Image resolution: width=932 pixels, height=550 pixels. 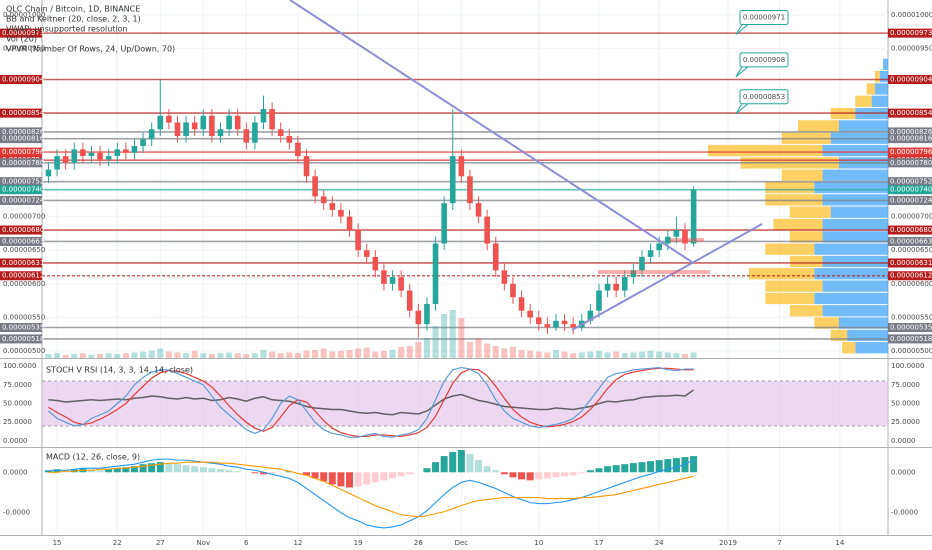 What do you see at coordinates (418, 543) in the screenshot?
I see `x-tick-label: 26` at bounding box center [418, 543].